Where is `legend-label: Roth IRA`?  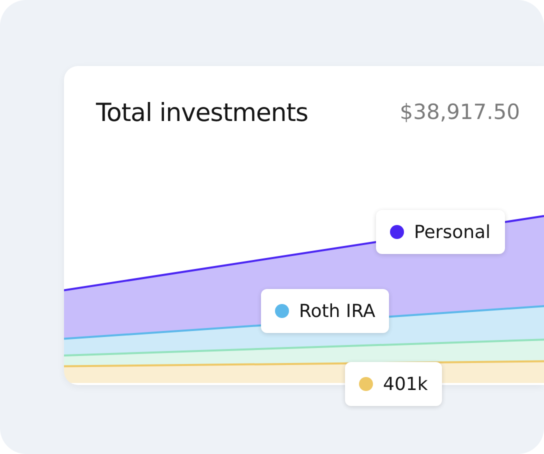 legend-label: Roth IRA is located at coordinates (337, 311).